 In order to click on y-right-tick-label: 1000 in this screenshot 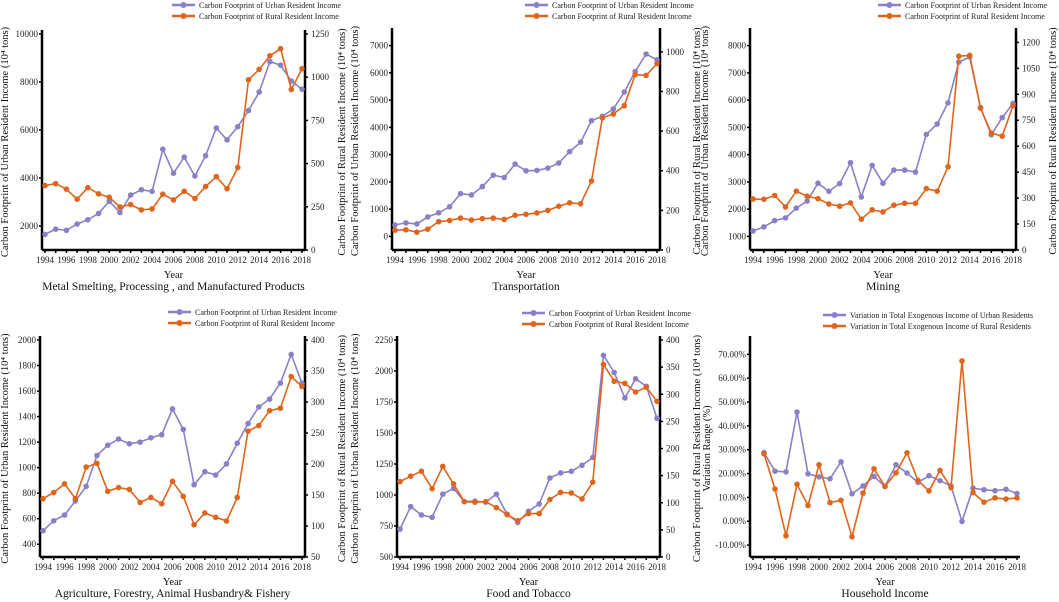, I will do `click(675, 52)`.